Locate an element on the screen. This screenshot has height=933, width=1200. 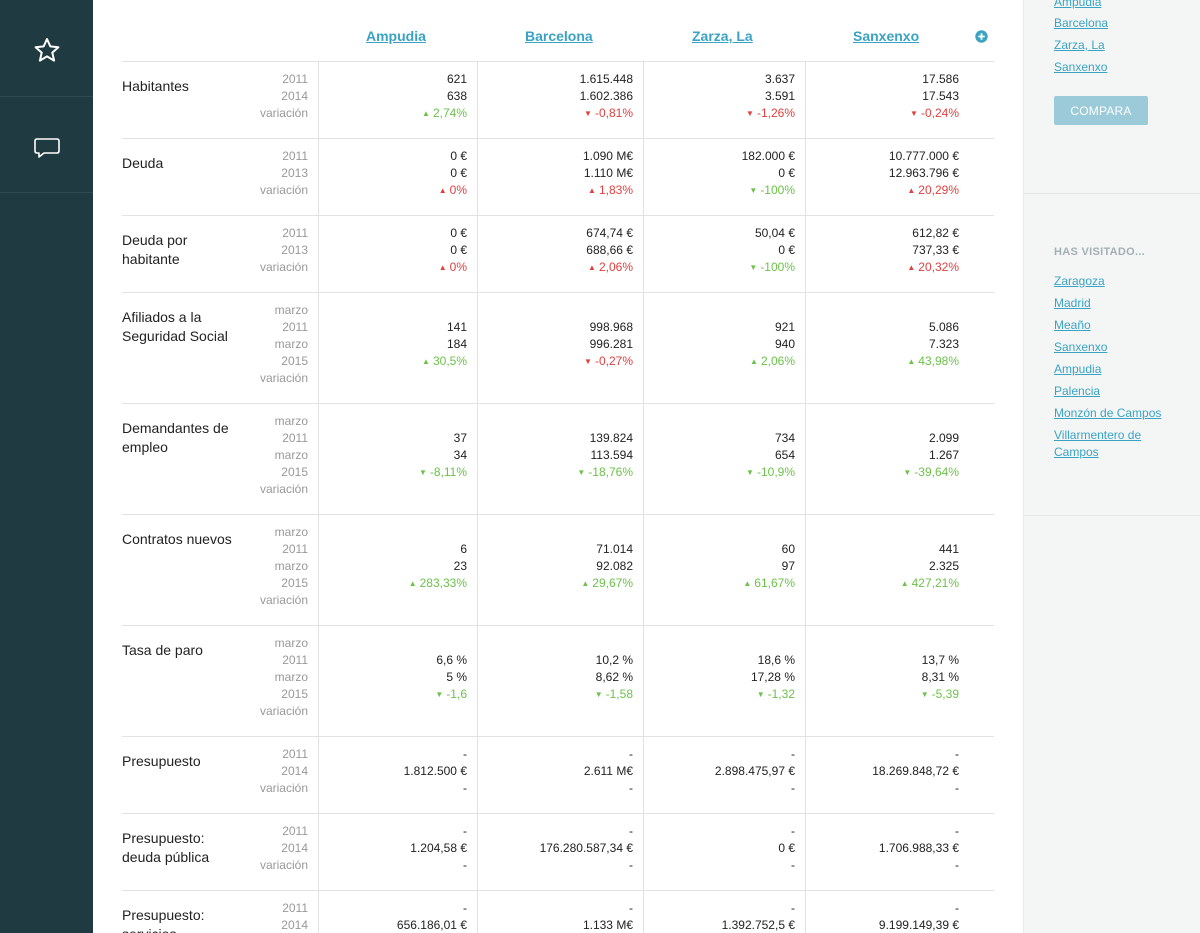
comment-button is located at coordinates (46, 148).